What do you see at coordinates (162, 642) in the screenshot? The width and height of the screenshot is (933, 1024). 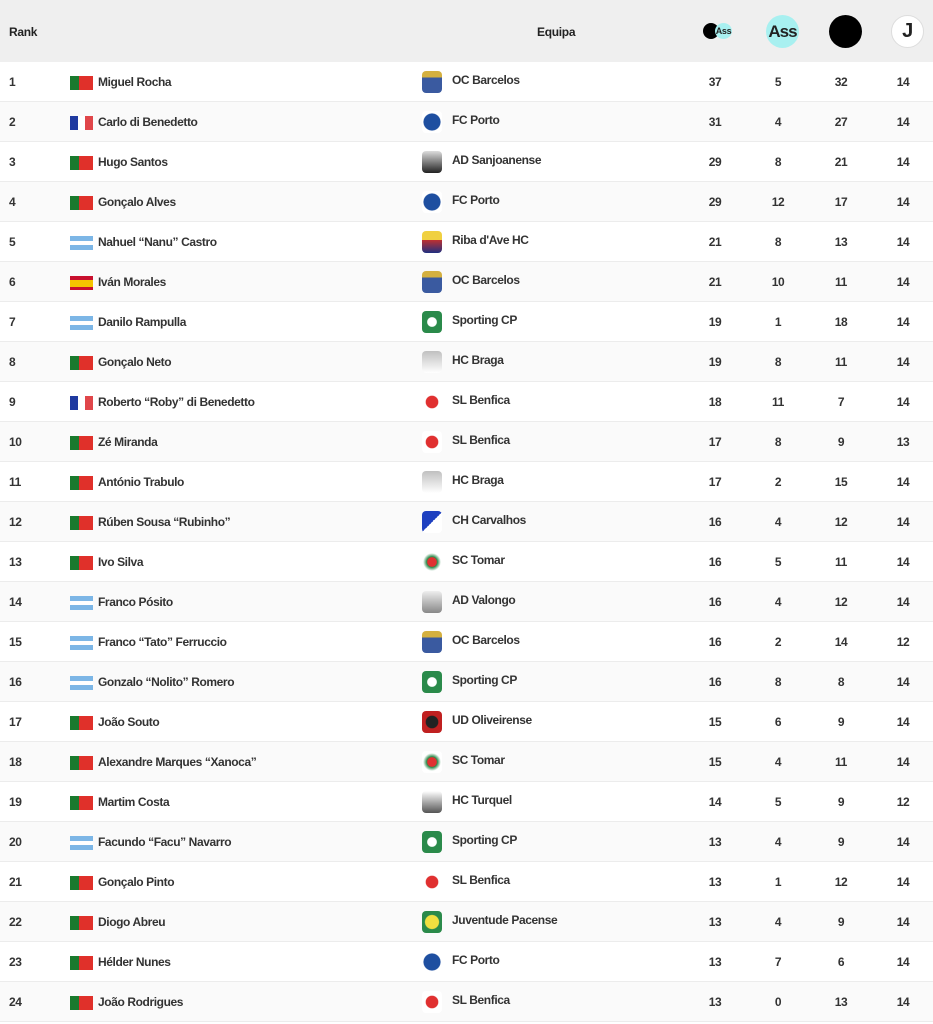 I see `player-name: Franco “Tato” Ferruccio` at bounding box center [162, 642].